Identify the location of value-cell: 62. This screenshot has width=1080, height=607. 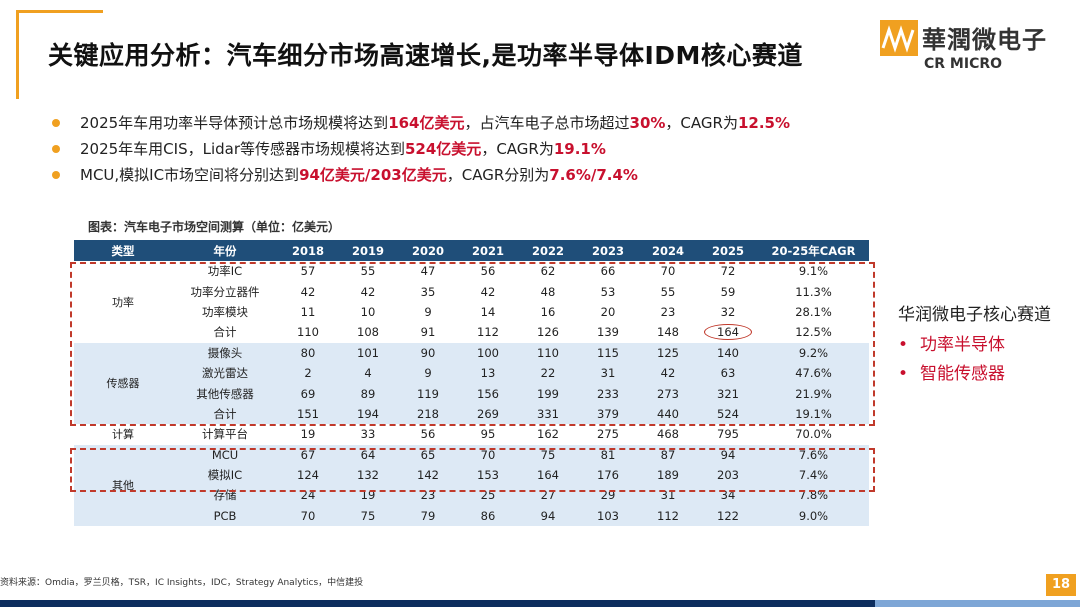
(548, 271).